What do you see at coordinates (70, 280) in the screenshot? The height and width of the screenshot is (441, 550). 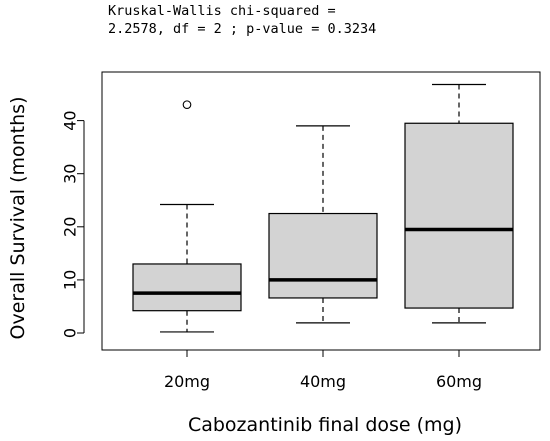 I see `y-tick-label: 10` at bounding box center [70, 280].